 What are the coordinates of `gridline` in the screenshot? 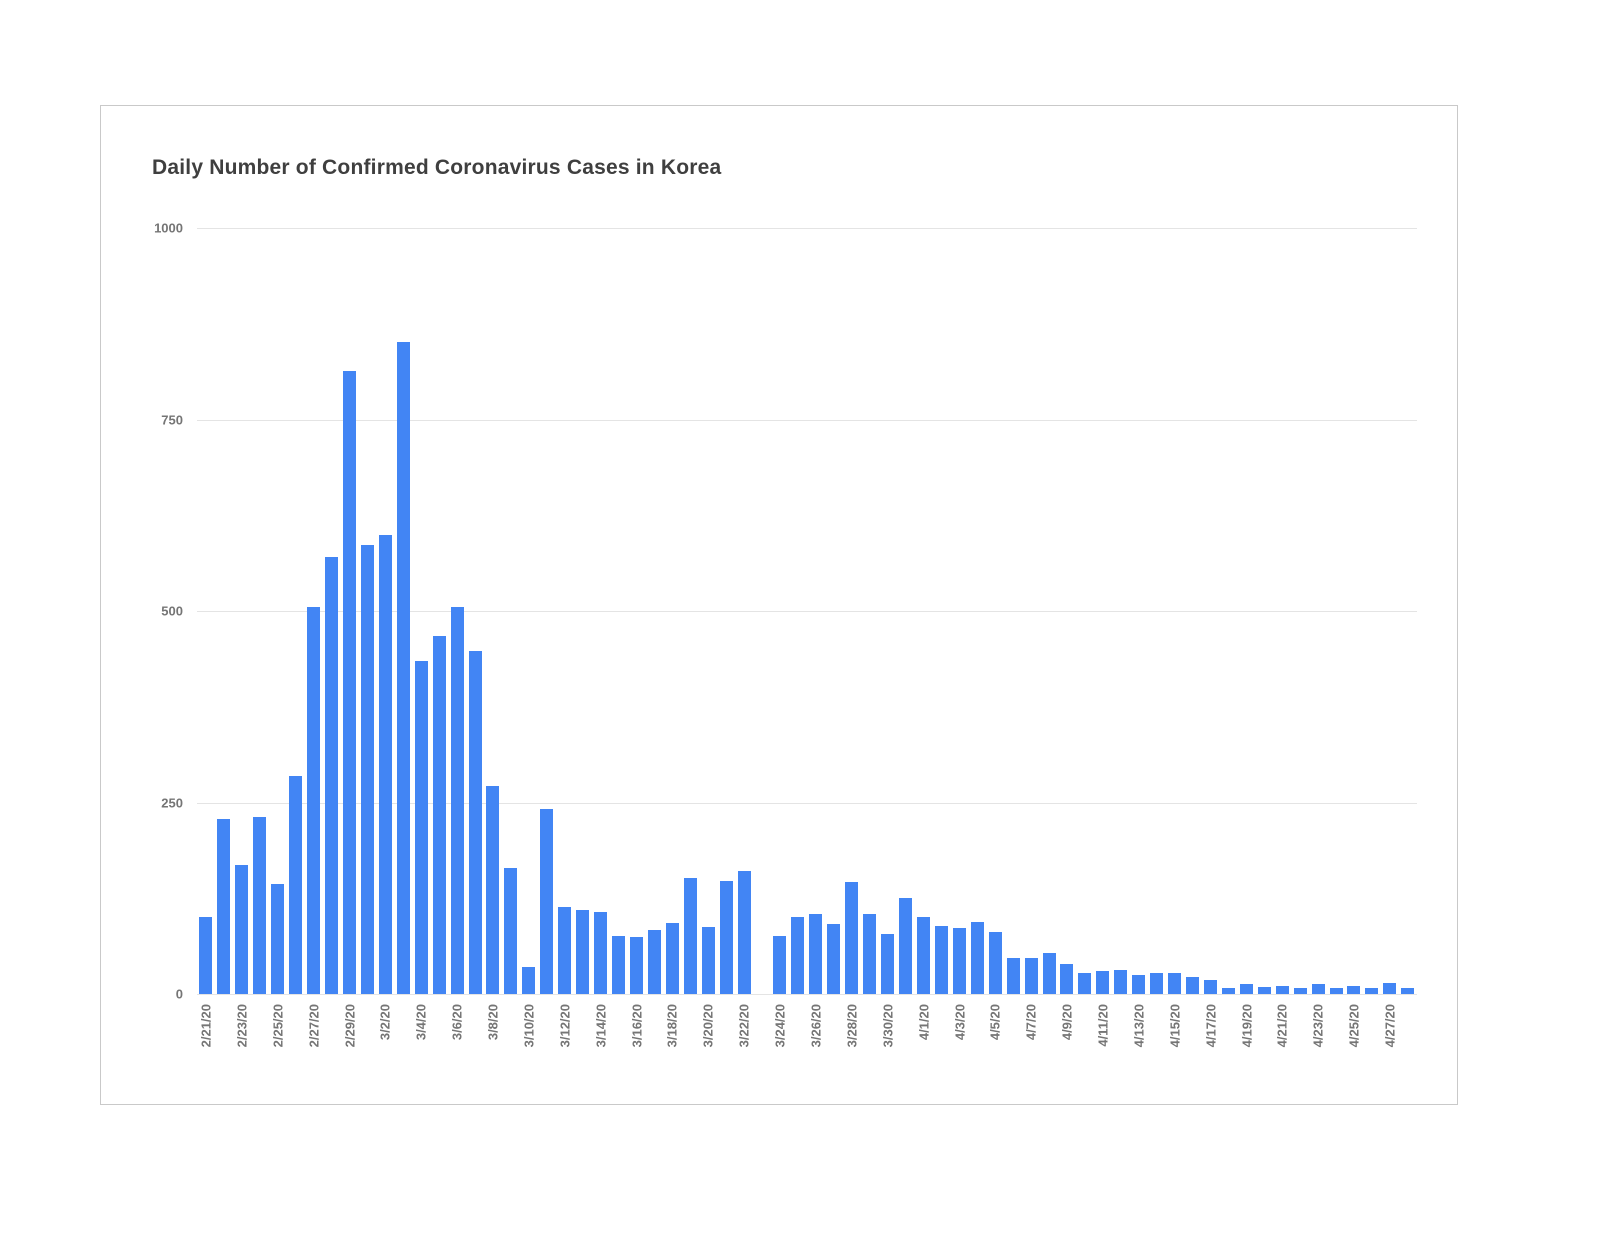 It's located at (807, 611).